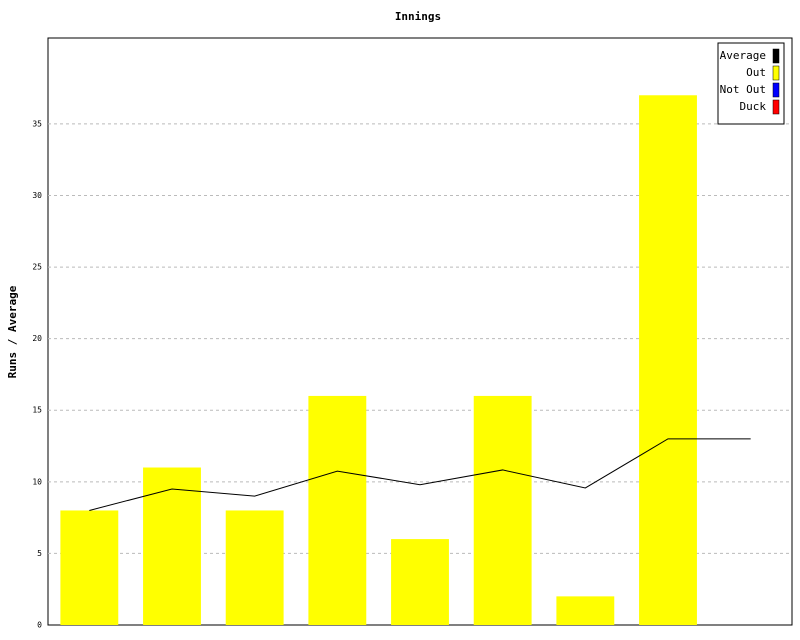 This screenshot has width=800, height=640. Describe the element at coordinates (37, 481) in the screenshot. I see `y-tick-label: 10` at that location.